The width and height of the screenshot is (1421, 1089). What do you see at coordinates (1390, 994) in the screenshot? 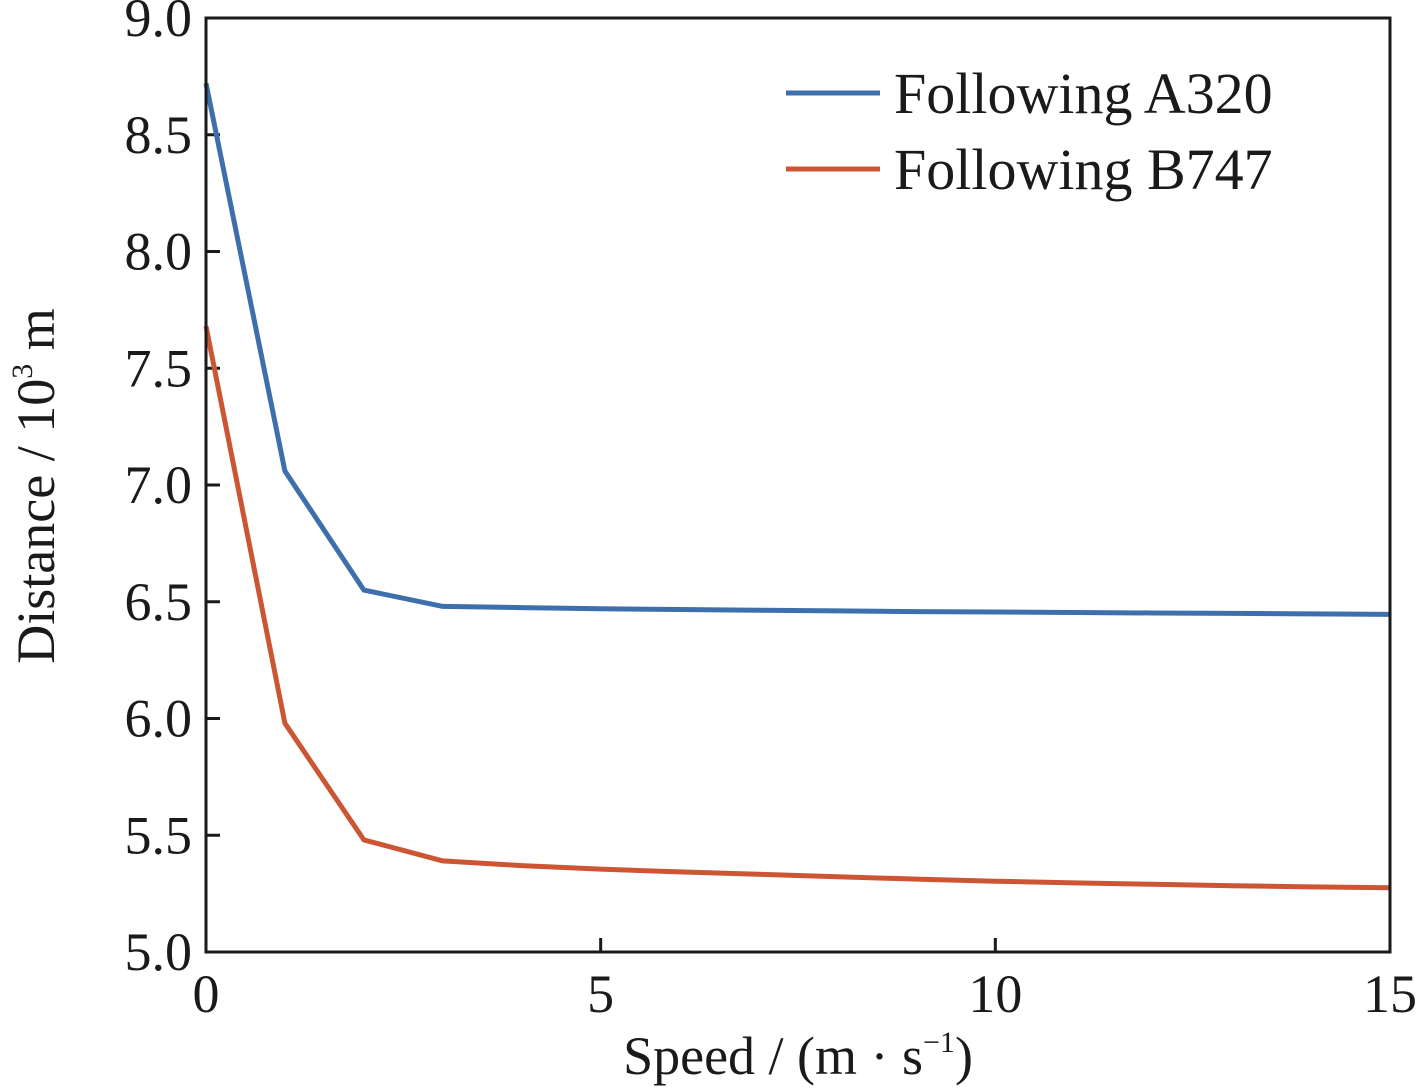
I see `x-tick-label: 15` at bounding box center [1390, 994].